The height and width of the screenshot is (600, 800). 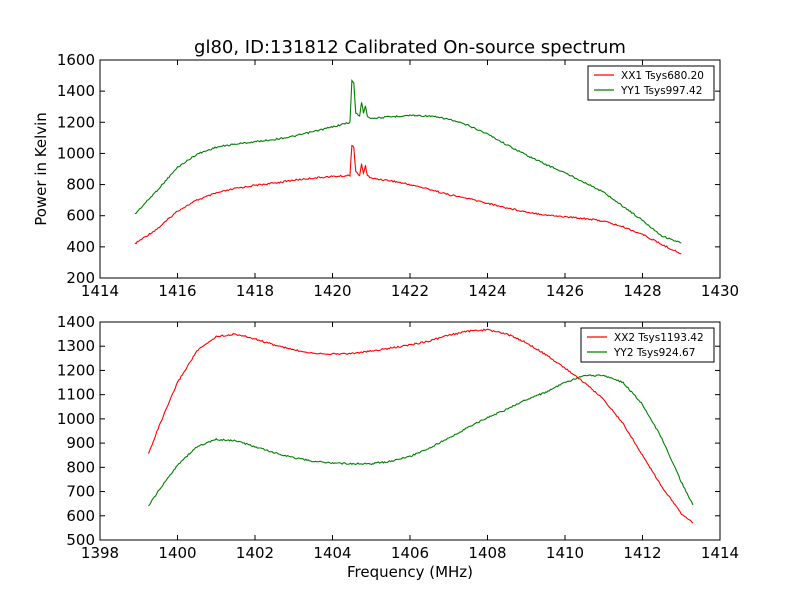 What do you see at coordinates (76, 60) in the screenshot?
I see `y-tick-label: 1600` at bounding box center [76, 60].